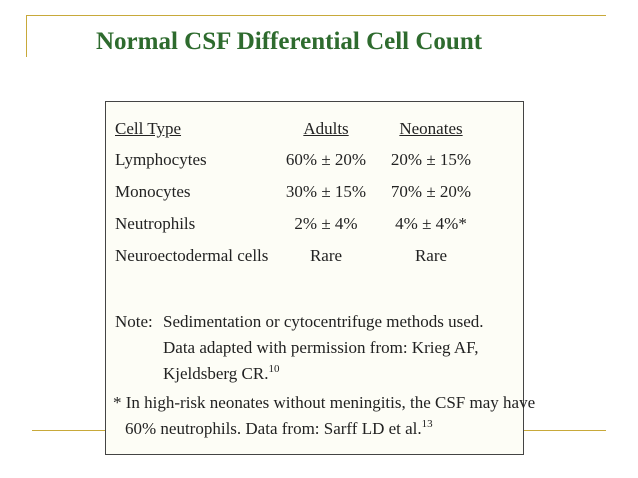 The width and height of the screenshot is (638, 478). Describe the element at coordinates (192, 255) in the screenshot. I see `row-neuroectodermal-type: Neuroectodermal cells` at that location.